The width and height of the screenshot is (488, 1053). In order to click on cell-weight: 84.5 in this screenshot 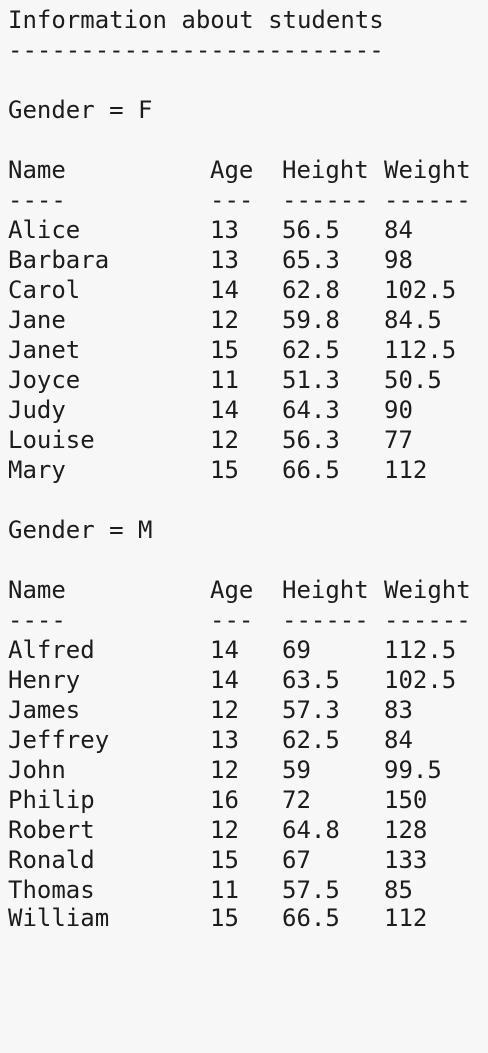, I will do `click(413, 320)`.